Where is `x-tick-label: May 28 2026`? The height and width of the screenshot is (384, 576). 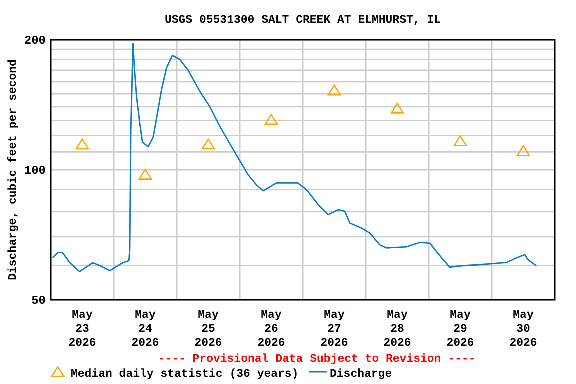 x-tick-label: May 28 2026 is located at coordinates (398, 329).